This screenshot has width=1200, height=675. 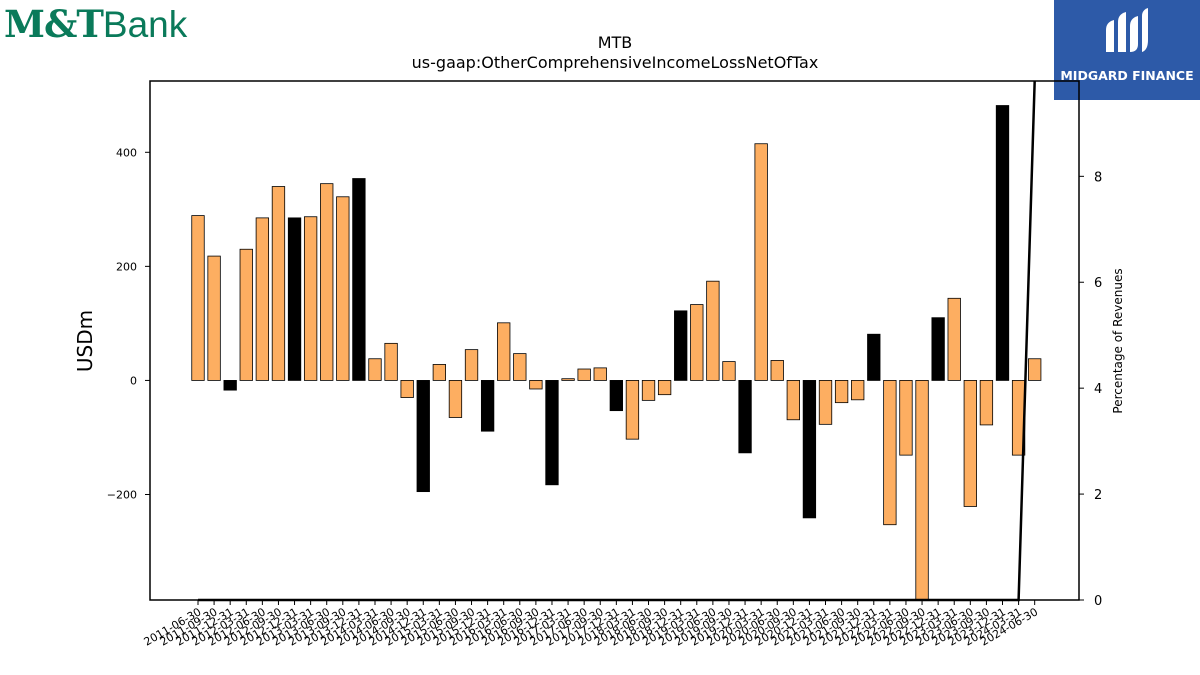 What do you see at coordinates (85, 341) in the screenshot?
I see `y-axis-label: USDm` at bounding box center [85, 341].